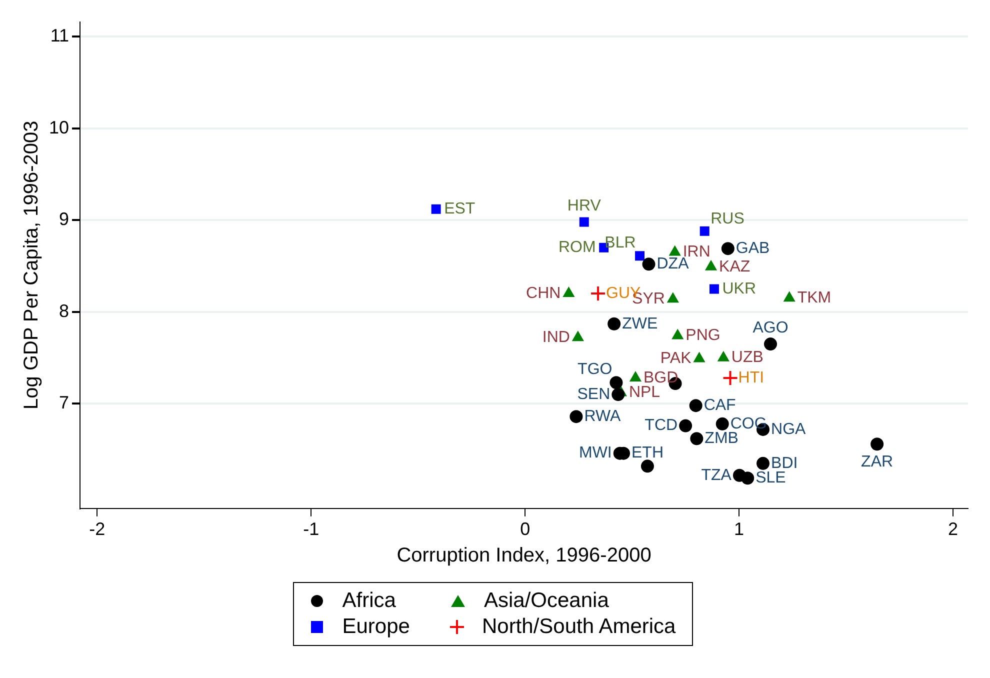  Describe the element at coordinates (369, 601) in the screenshot. I see `legend-label: Africa` at that location.